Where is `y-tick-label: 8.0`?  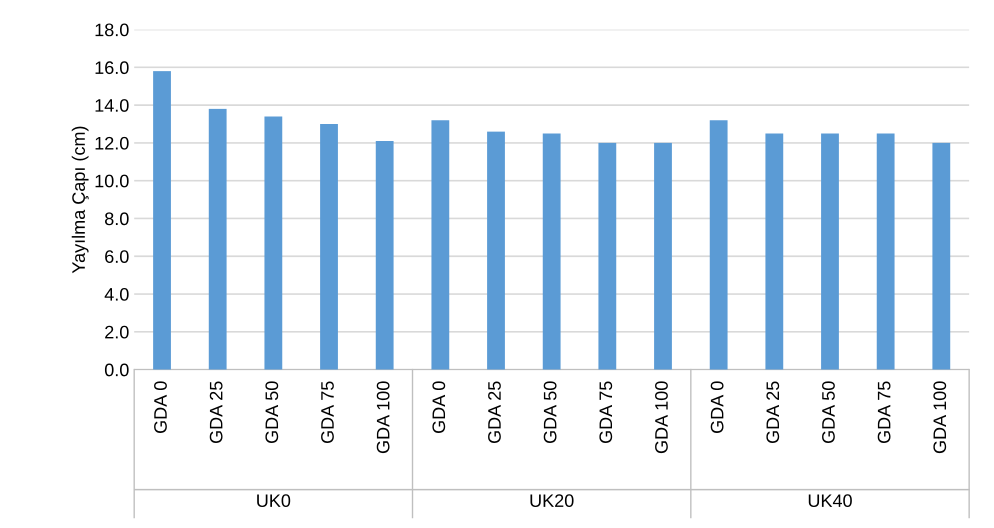
y-tick-label: 8.0 is located at coordinates (117, 219).